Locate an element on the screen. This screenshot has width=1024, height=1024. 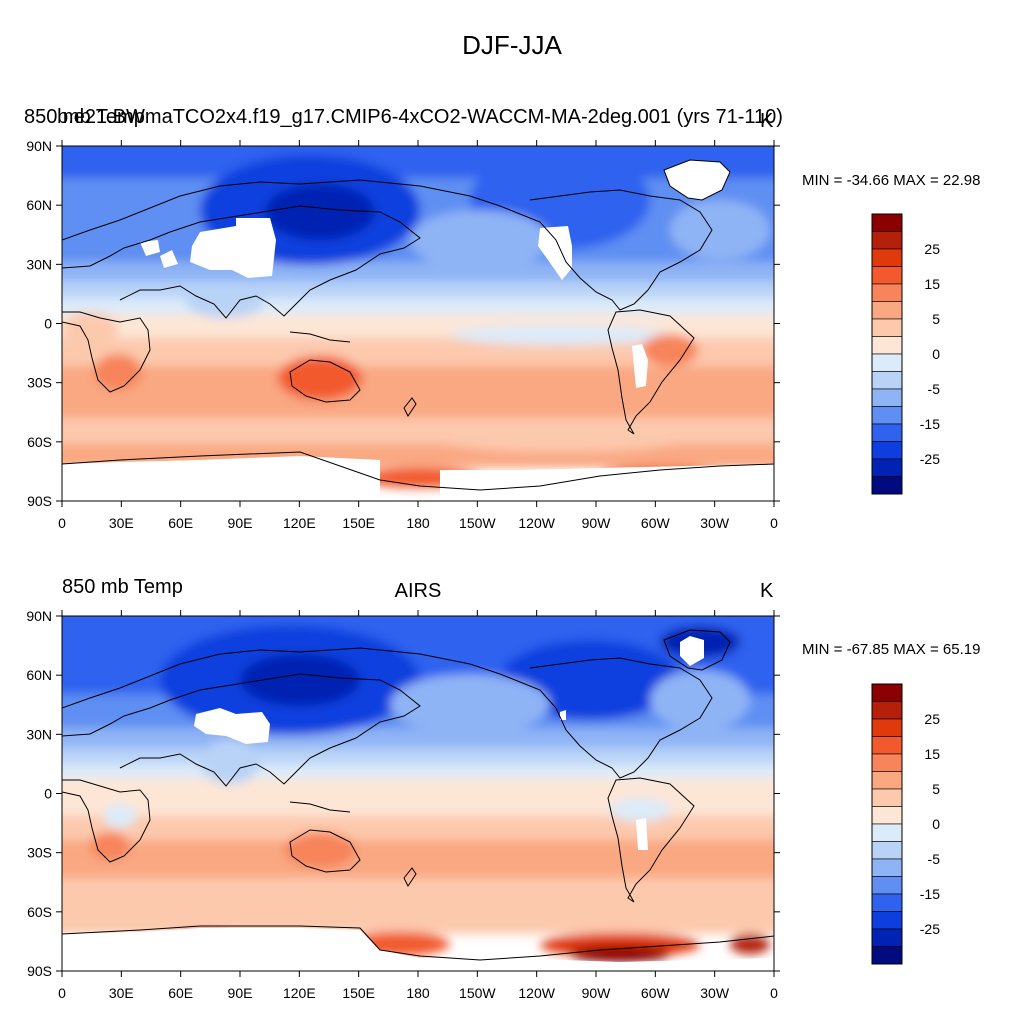
south-atlantic-pale is located at coordinates (161, 430).